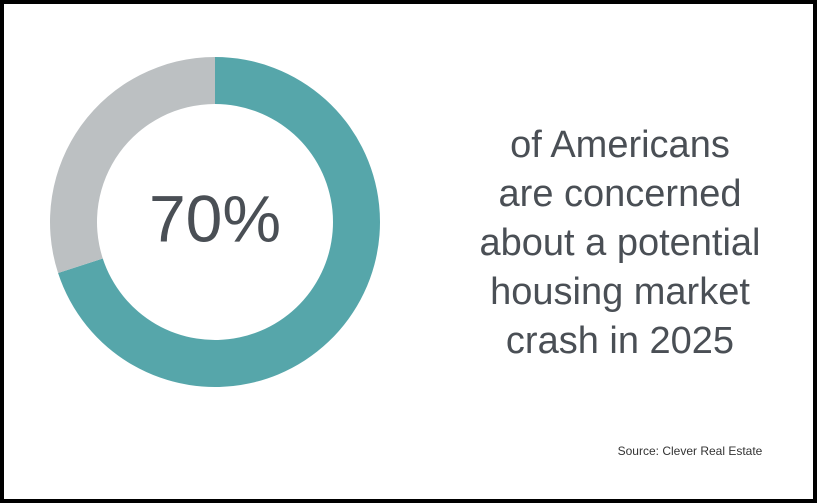  What do you see at coordinates (620, 341) in the screenshot?
I see `description-line: crash in 2025` at bounding box center [620, 341].